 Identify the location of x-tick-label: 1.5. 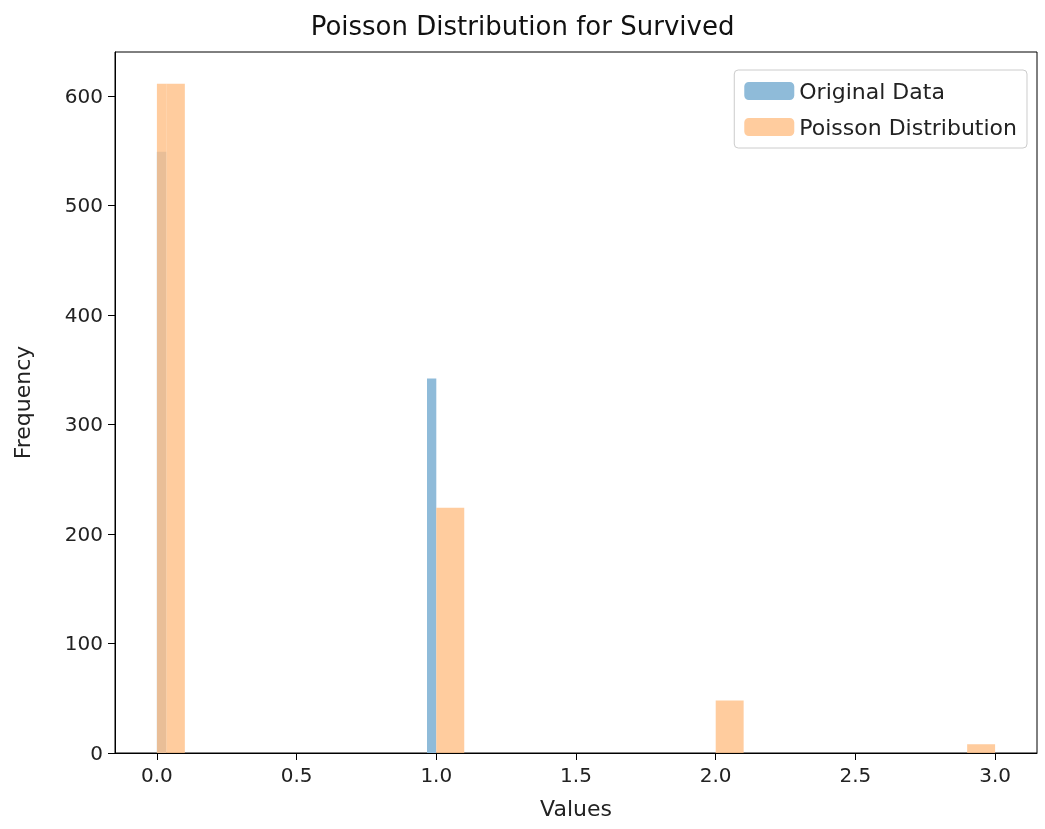
(576, 775).